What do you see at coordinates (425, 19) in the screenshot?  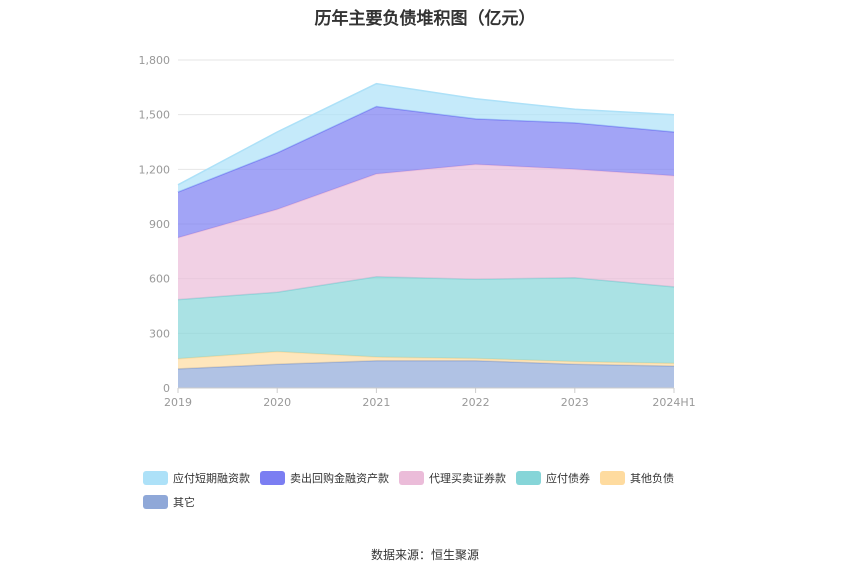 I see `chart-title: 历年主要负债堆积图（亿元）` at bounding box center [425, 19].